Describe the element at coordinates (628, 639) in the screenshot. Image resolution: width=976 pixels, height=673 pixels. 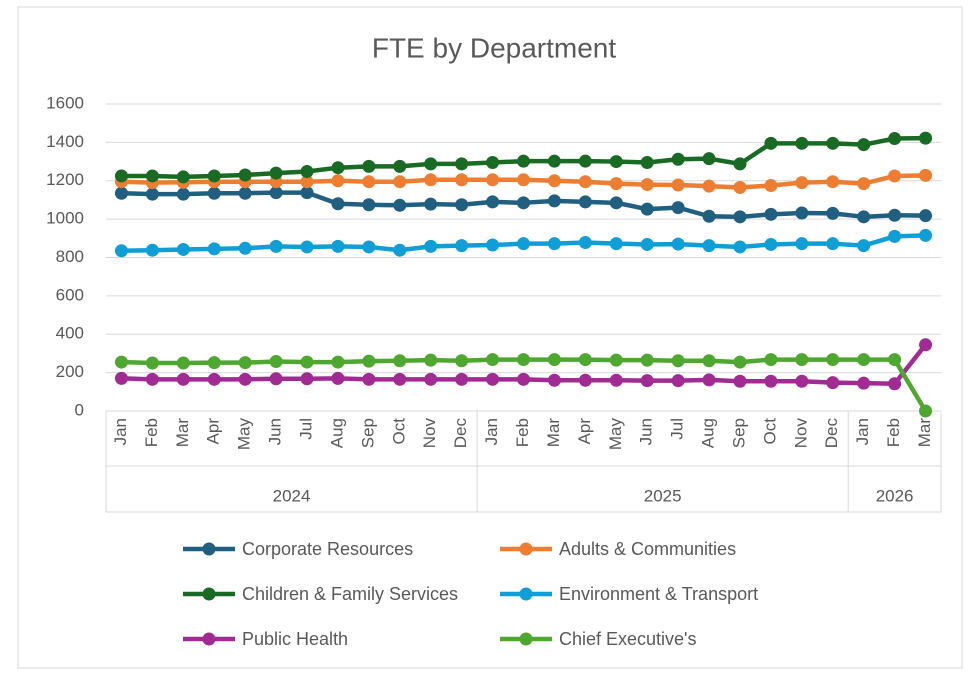
I see `legend-label: Chief Executive's` at that location.